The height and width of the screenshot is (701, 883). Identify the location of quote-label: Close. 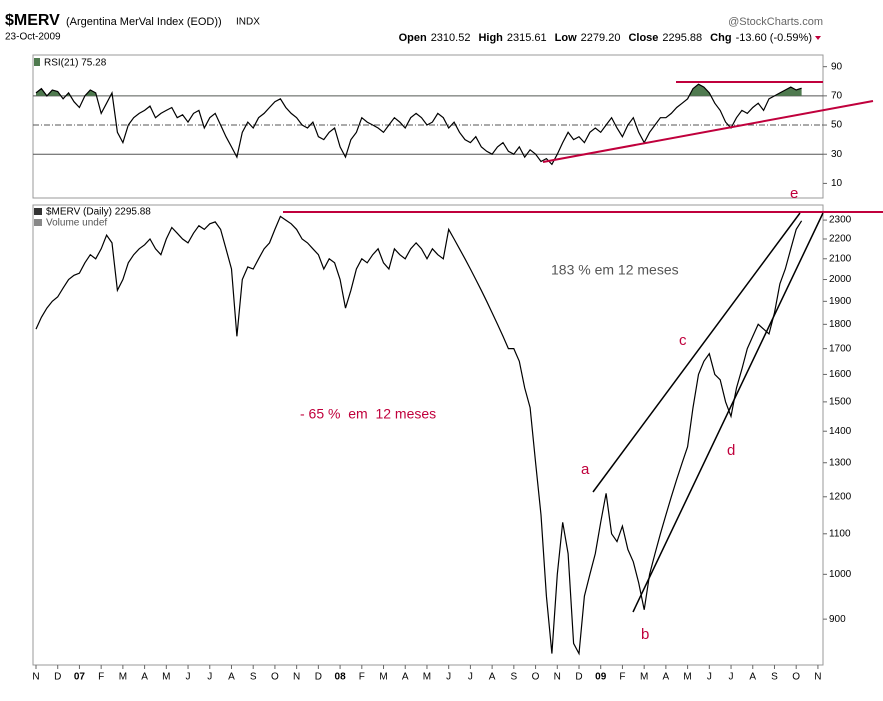
(643, 38).